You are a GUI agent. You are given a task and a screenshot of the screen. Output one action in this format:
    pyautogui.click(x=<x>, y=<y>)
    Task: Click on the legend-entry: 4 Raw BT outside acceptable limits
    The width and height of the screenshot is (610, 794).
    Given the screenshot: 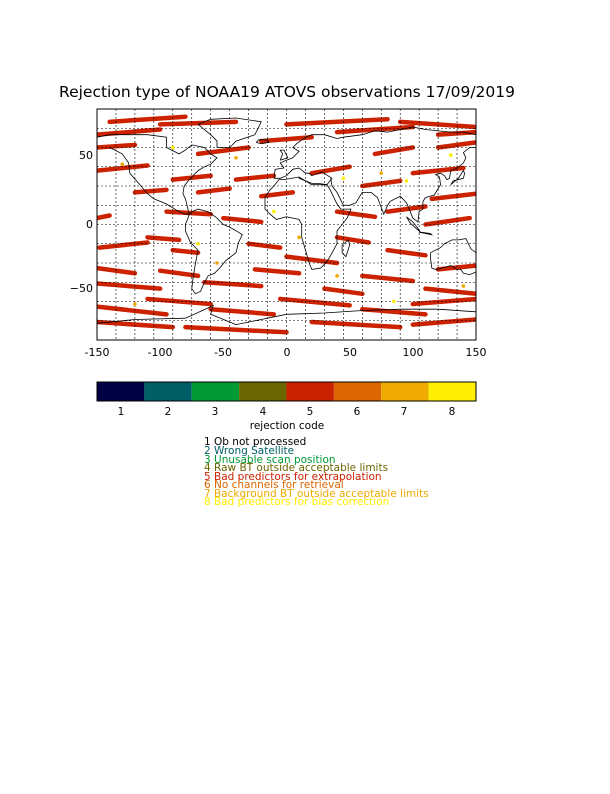 What is the action you would take?
    pyautogui.click(x=296, y=468)
    